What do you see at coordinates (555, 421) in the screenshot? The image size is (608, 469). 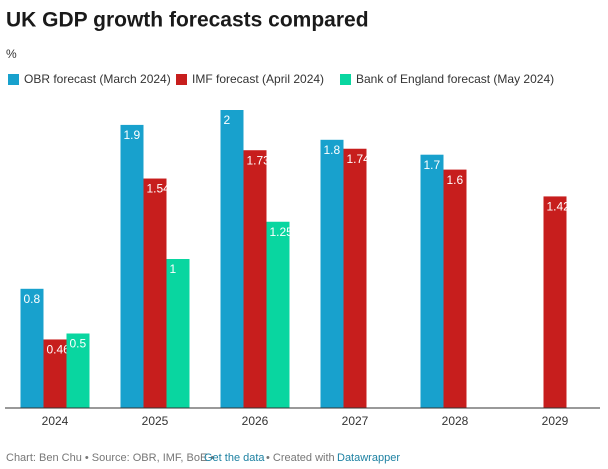 I see `x-tick-label: 2029` at bounding box center [555, 421].